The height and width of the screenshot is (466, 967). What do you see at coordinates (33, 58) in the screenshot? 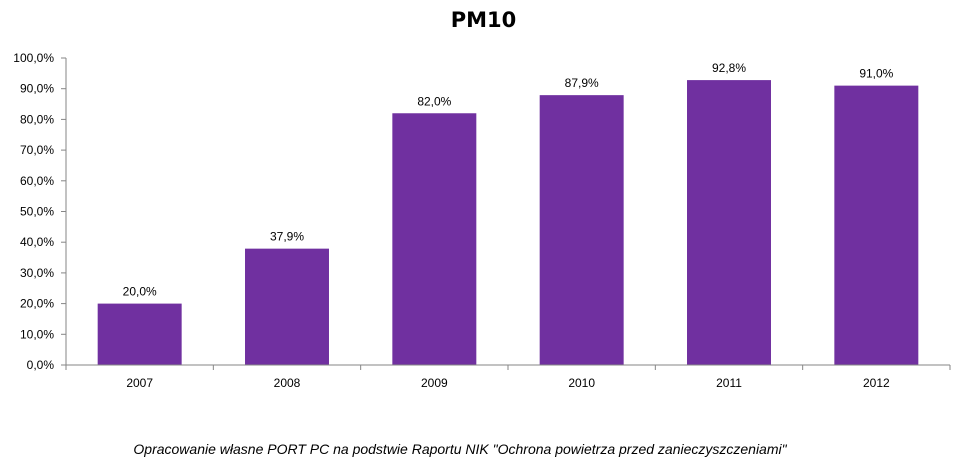
I see `y-tick-label: 100,0%` at bounding box center [33, 58].